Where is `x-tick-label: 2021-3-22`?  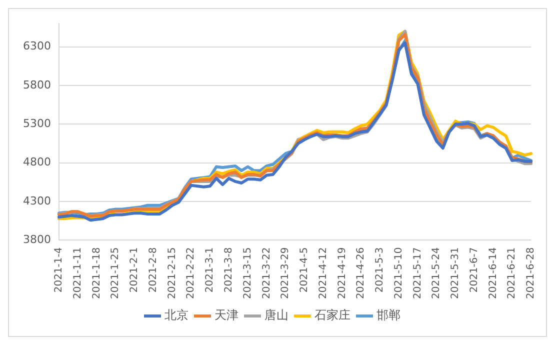
x-tick-label: 2021-3-22 is located at coordinates (266, 273).